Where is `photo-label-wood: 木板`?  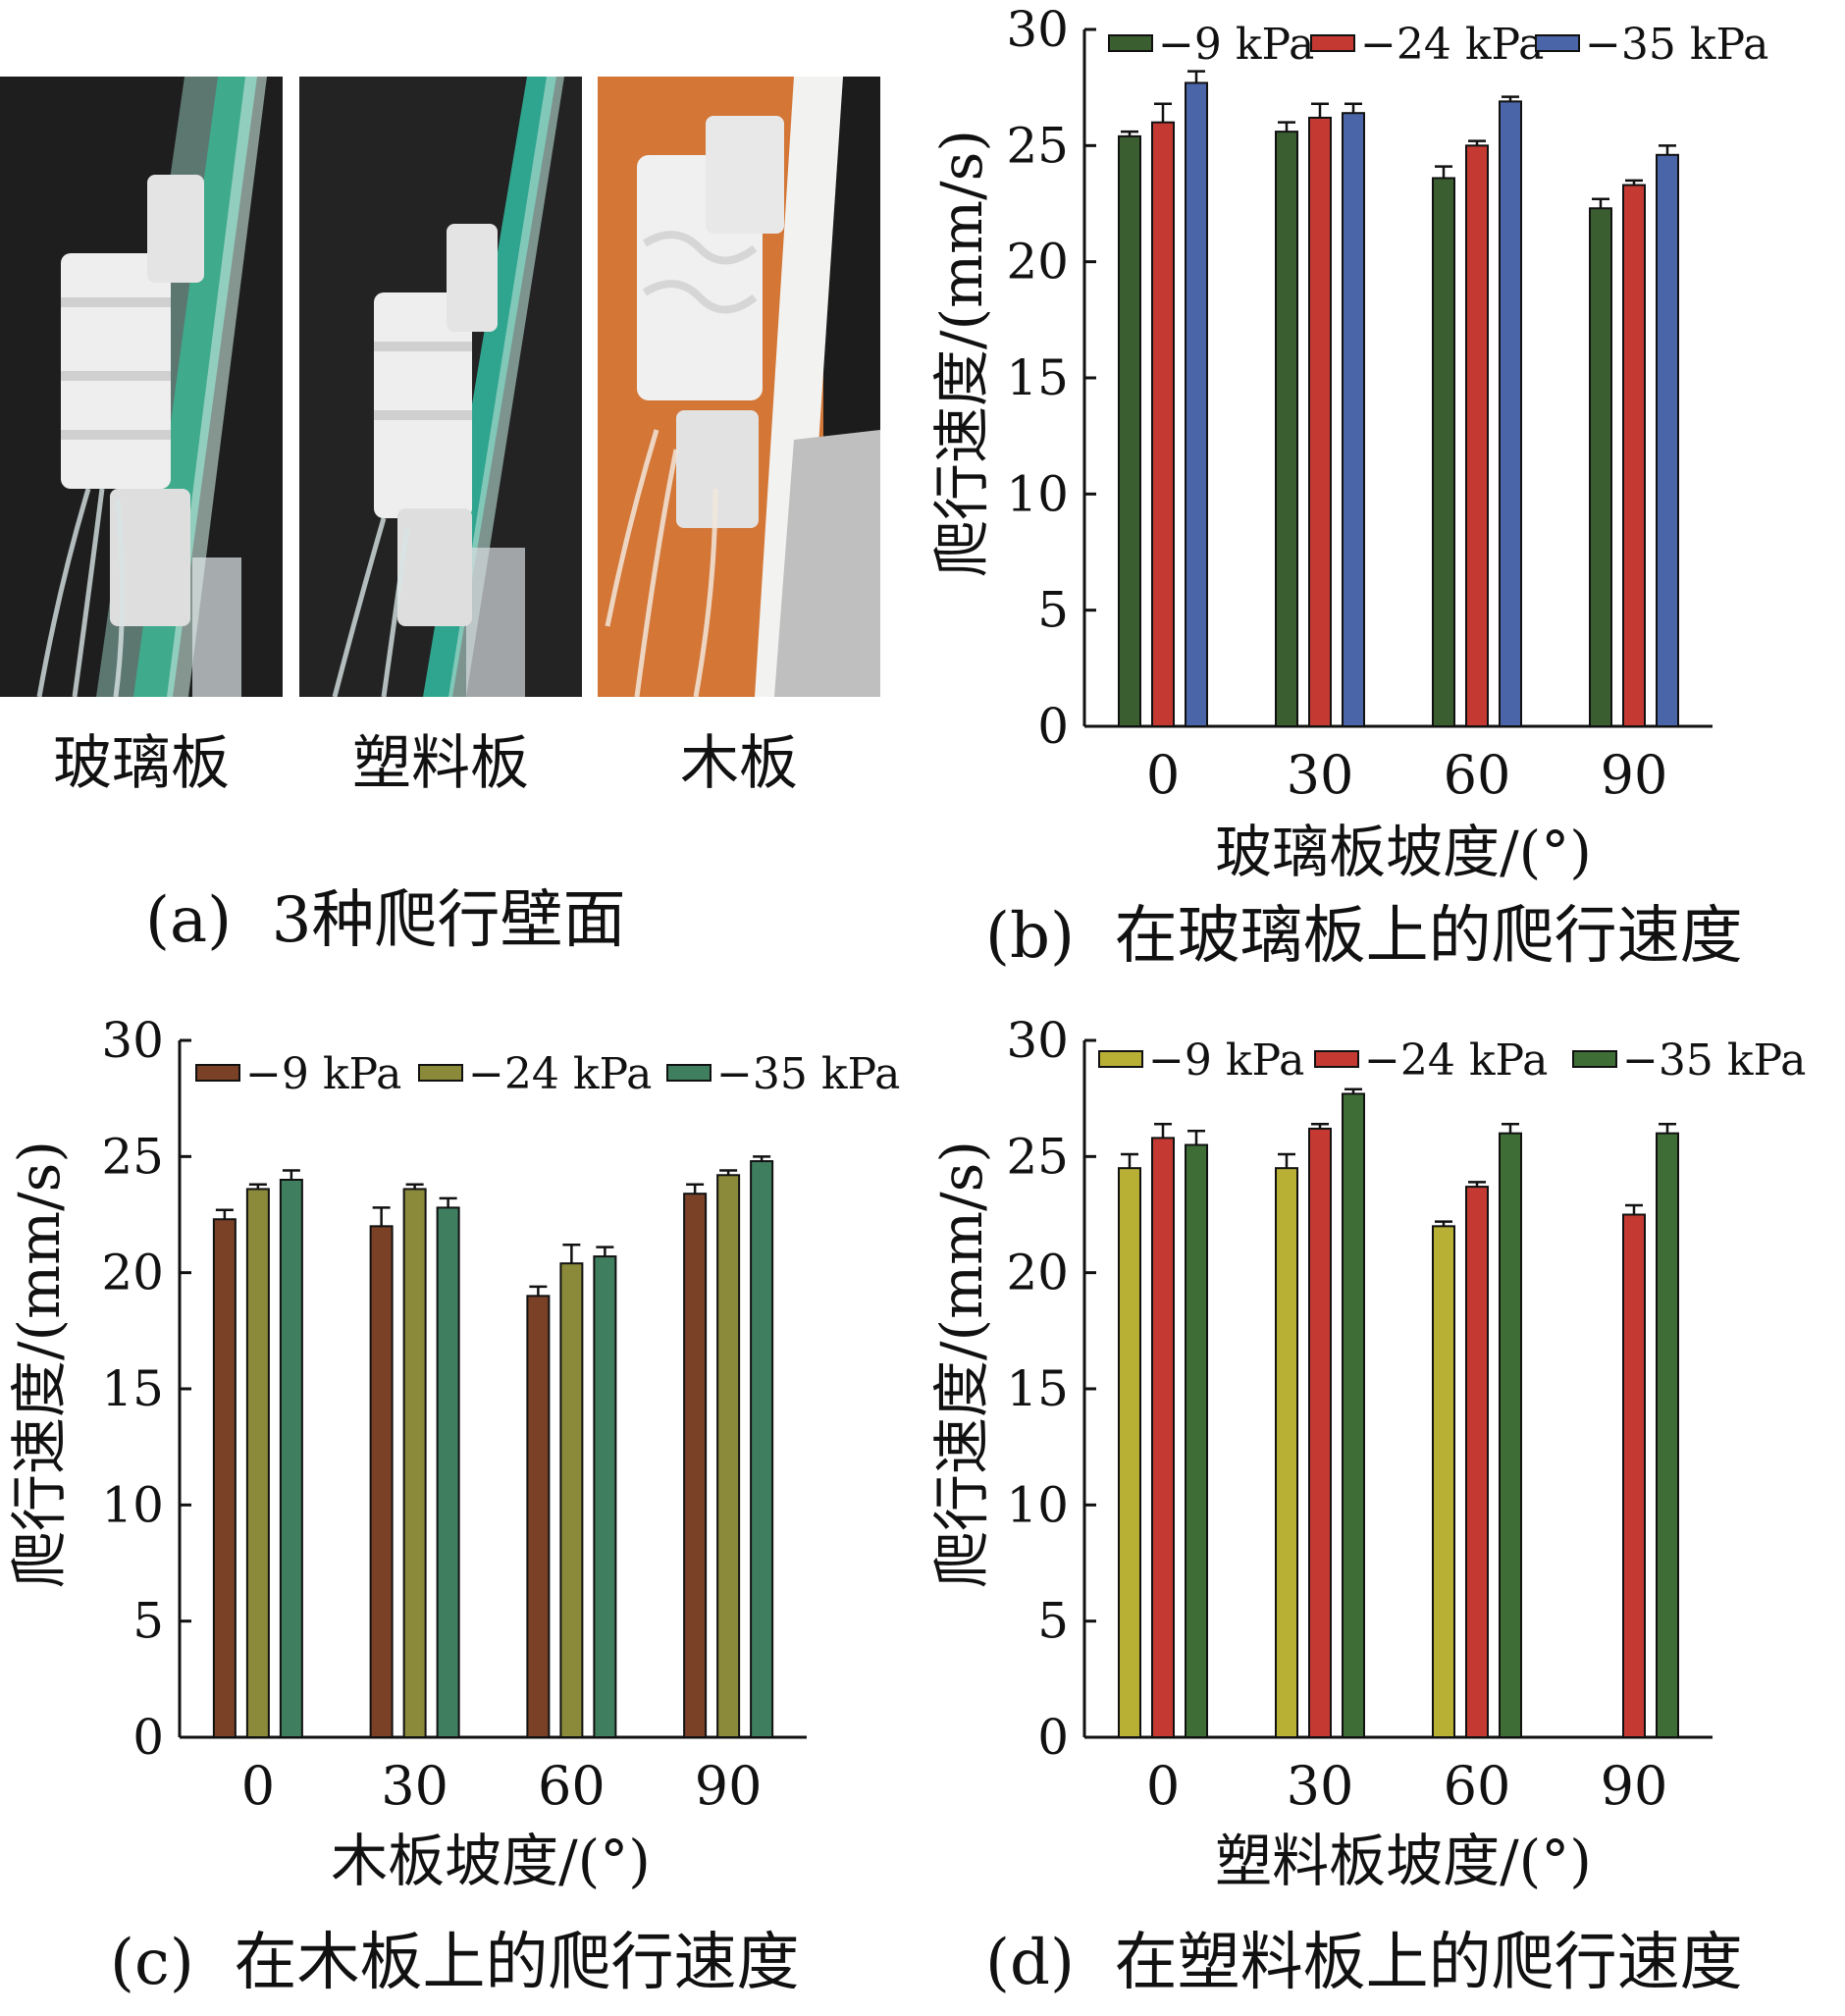 photo-label-wood: 木板 is located at coordinates (739, 763).